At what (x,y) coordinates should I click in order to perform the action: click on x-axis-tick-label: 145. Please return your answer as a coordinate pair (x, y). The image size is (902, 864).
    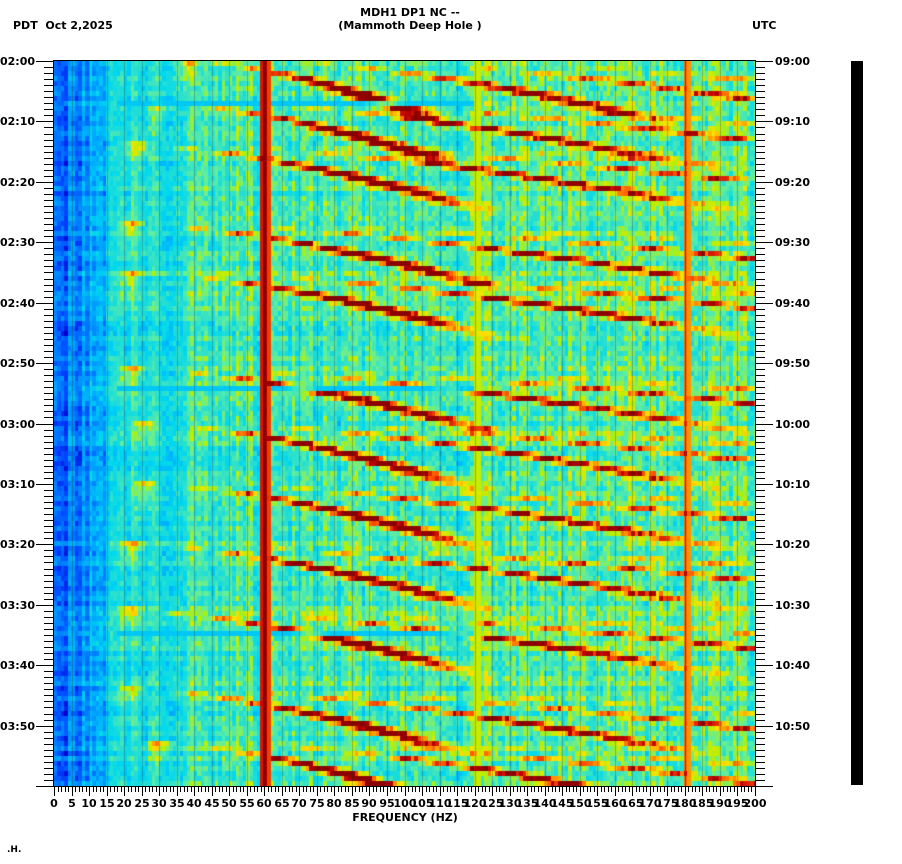
    Looking at the image, I should click on (562, 803).